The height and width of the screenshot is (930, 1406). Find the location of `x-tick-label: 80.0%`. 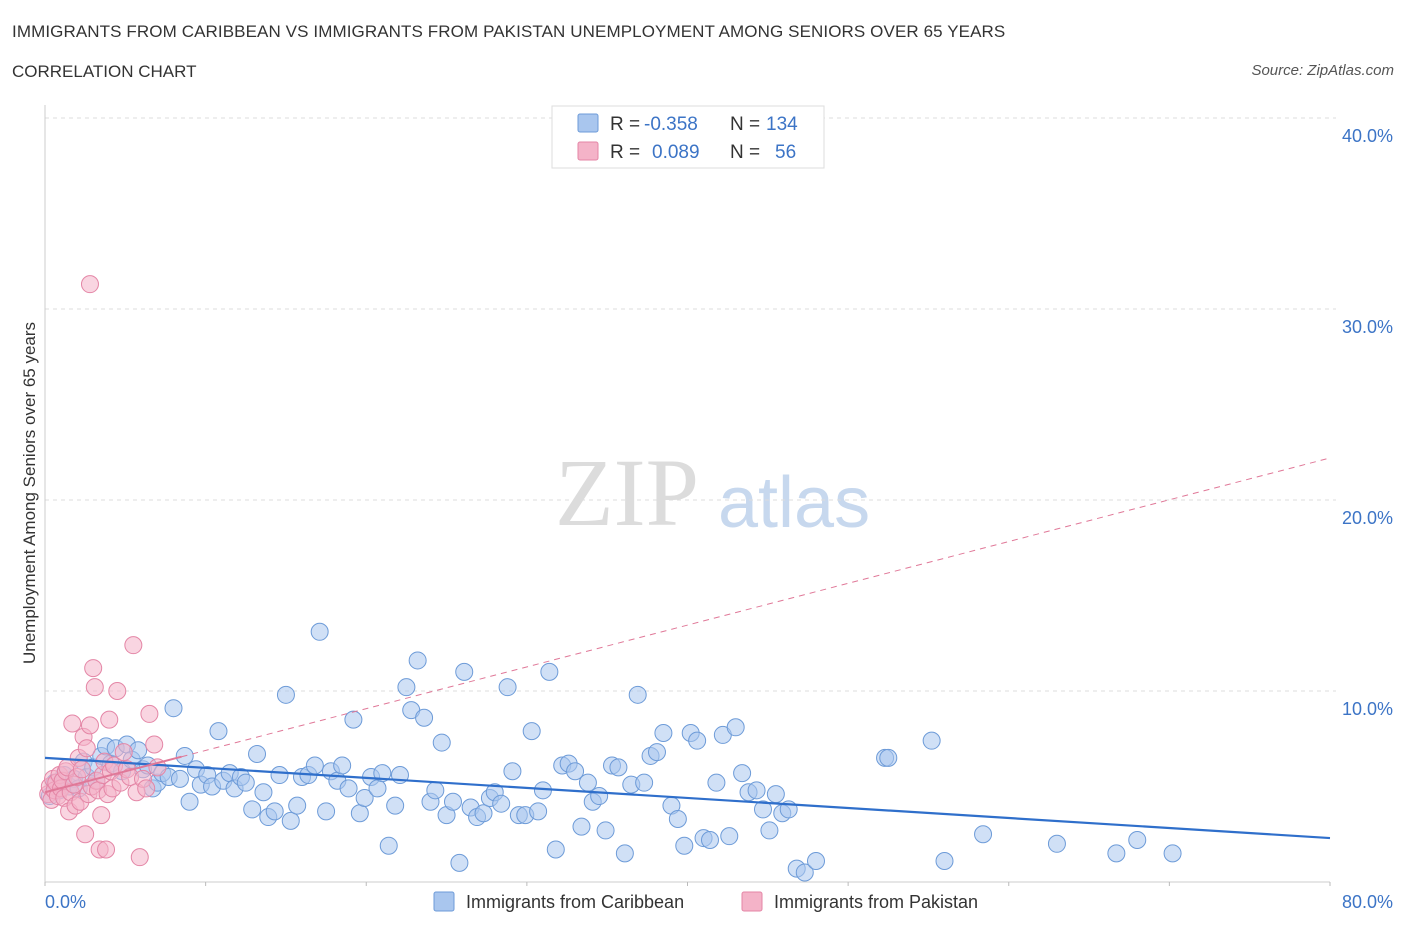

x-tick-label: 80.0% is located at coordinates (1367, 902).